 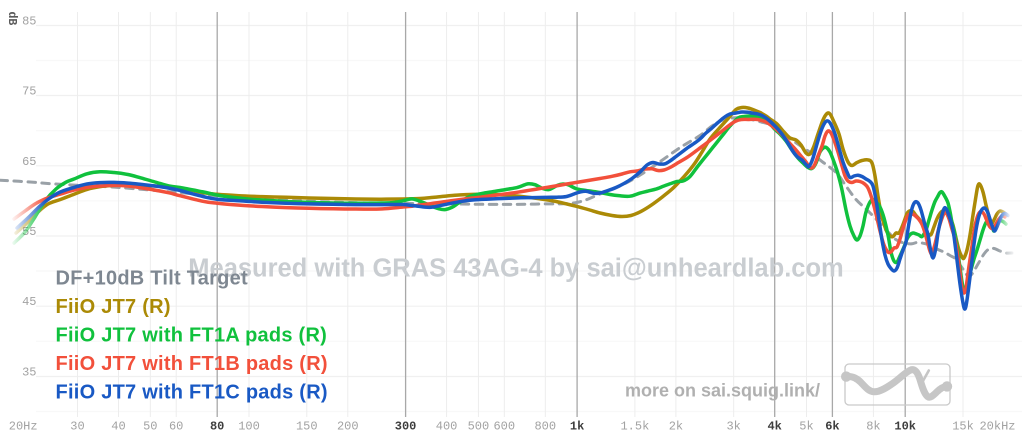 What do you see at coordinates (905, 427) in the screenshot?
I see `svg-text: 10k` at bounding box center [905, 427].